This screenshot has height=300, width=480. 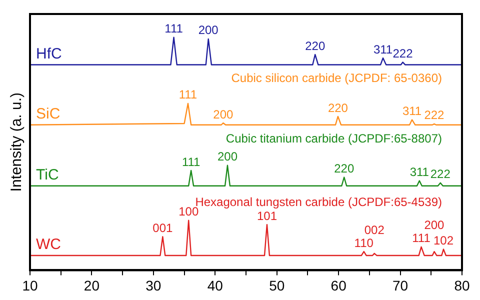 What do you see at coordinates (277, 285) in the screenshot?
I see `x-tick-label: 50` at bounding box center [277, 285].